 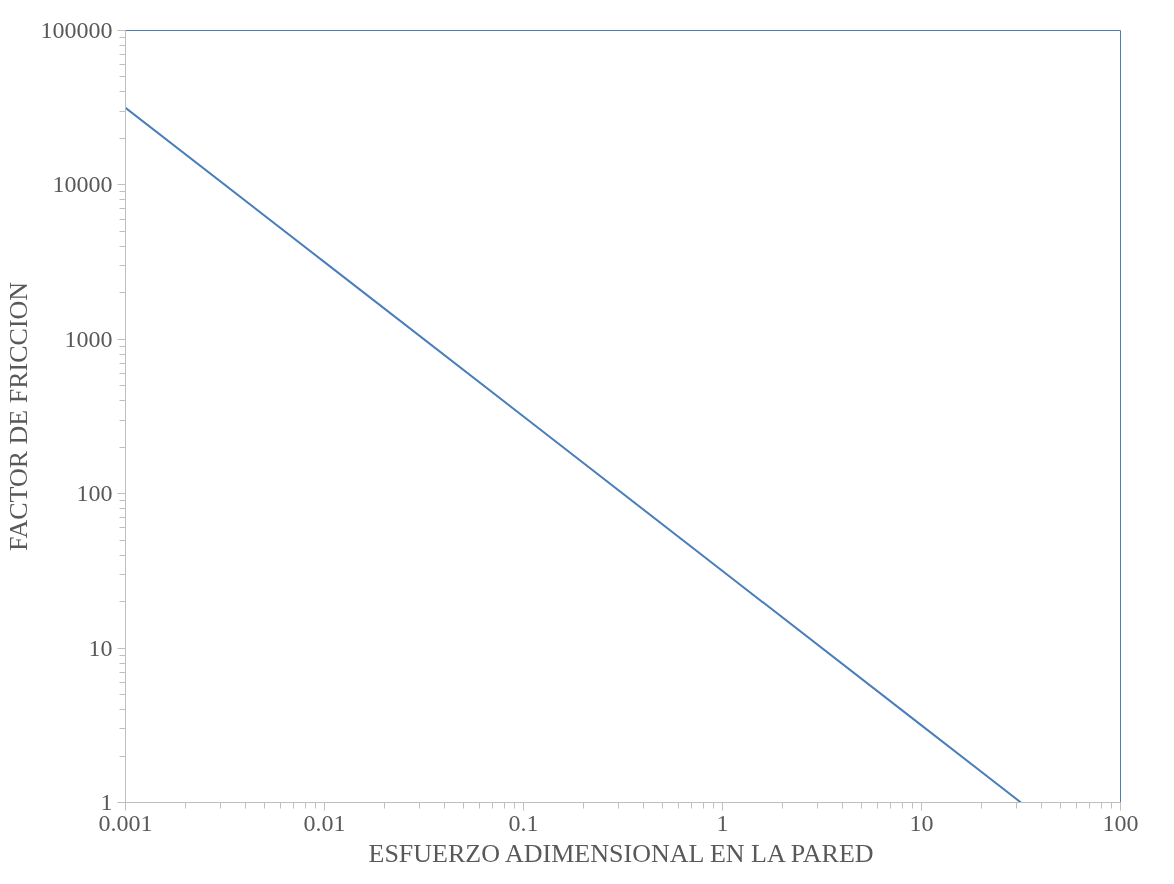 I want to click on y-tick-label: 1000, so click(x=88, y=338).